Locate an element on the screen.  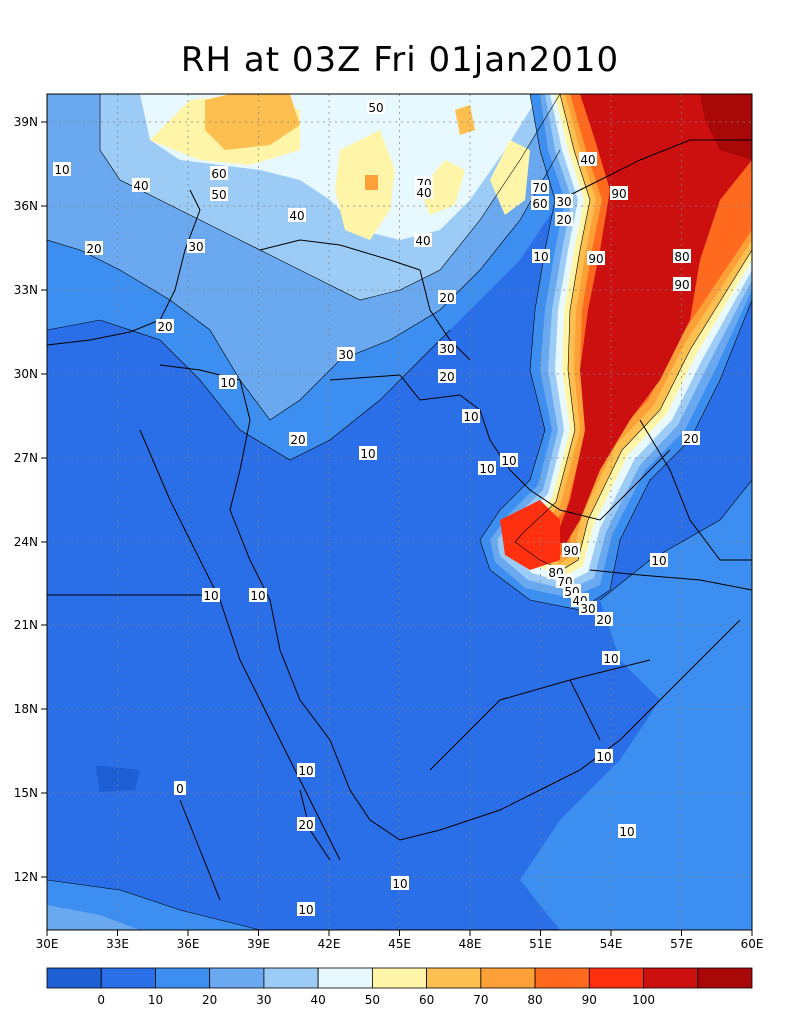
lon-tick-label: 42E is located at coordinates (329, 944).